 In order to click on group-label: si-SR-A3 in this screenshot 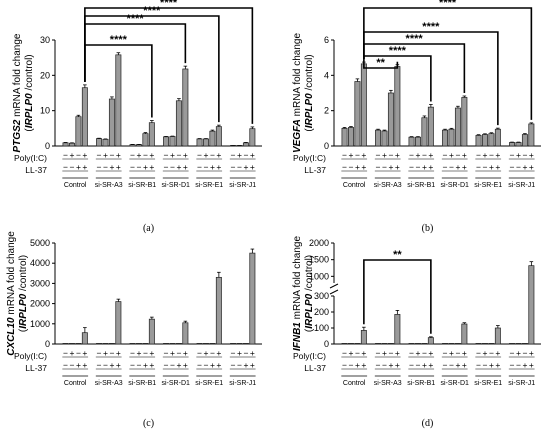, I will do `click(109, 383)`.